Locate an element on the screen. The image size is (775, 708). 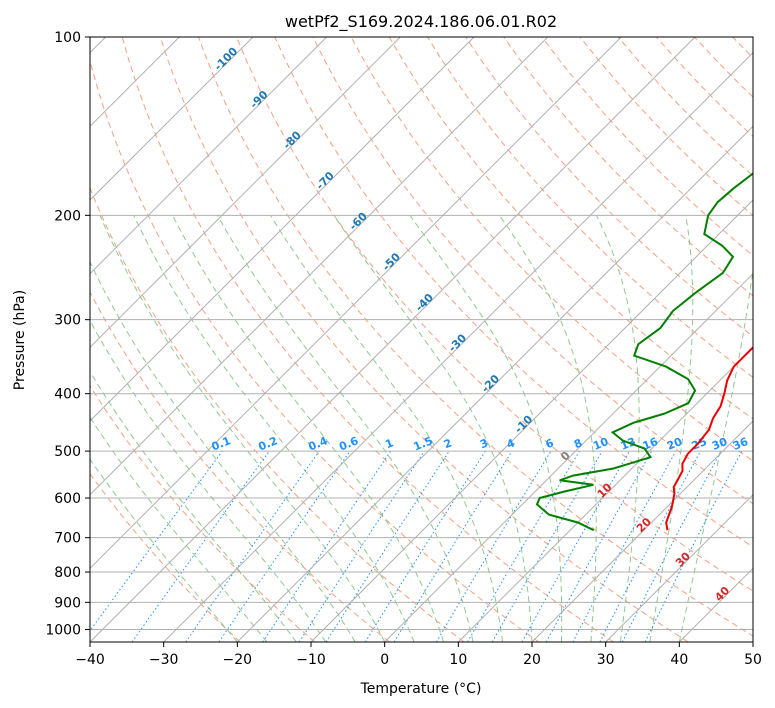
isotherm--100 is located at coordinates (172, 119).